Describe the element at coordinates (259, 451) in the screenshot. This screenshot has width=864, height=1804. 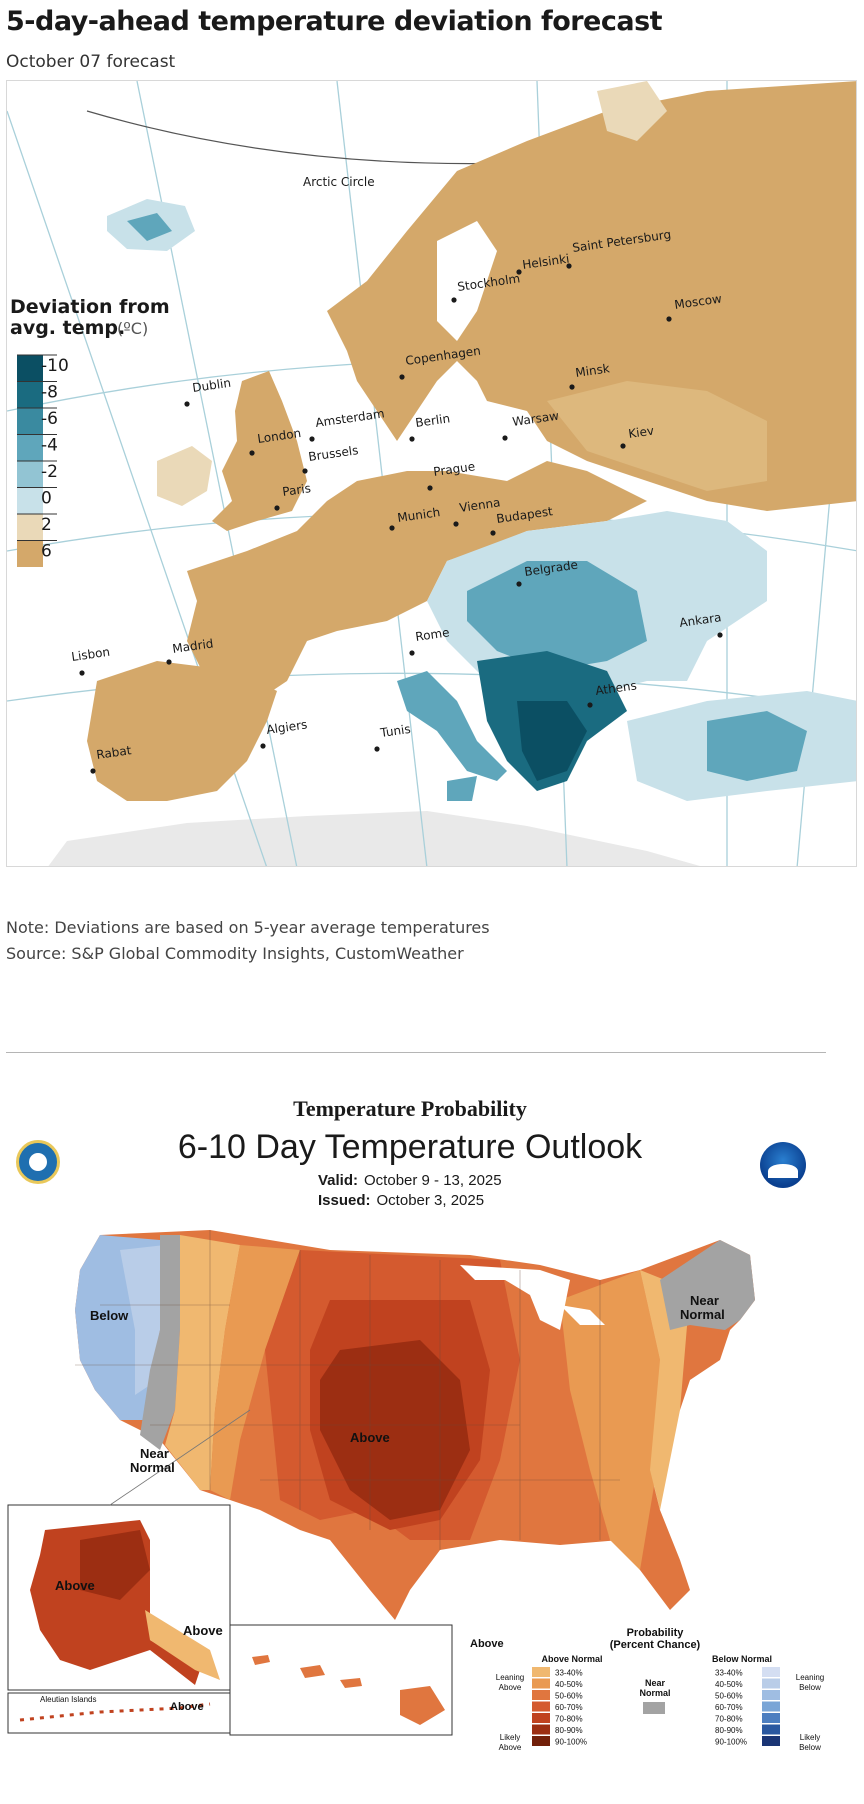
I see `great-britain-landmass` at that location.